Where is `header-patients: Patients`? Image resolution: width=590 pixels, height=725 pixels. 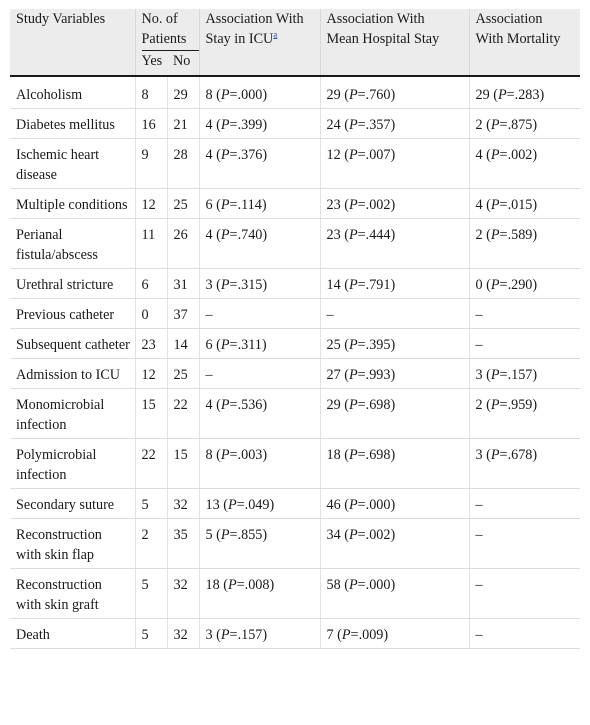 header-patients: Patients is located at coordinates (170, 40).